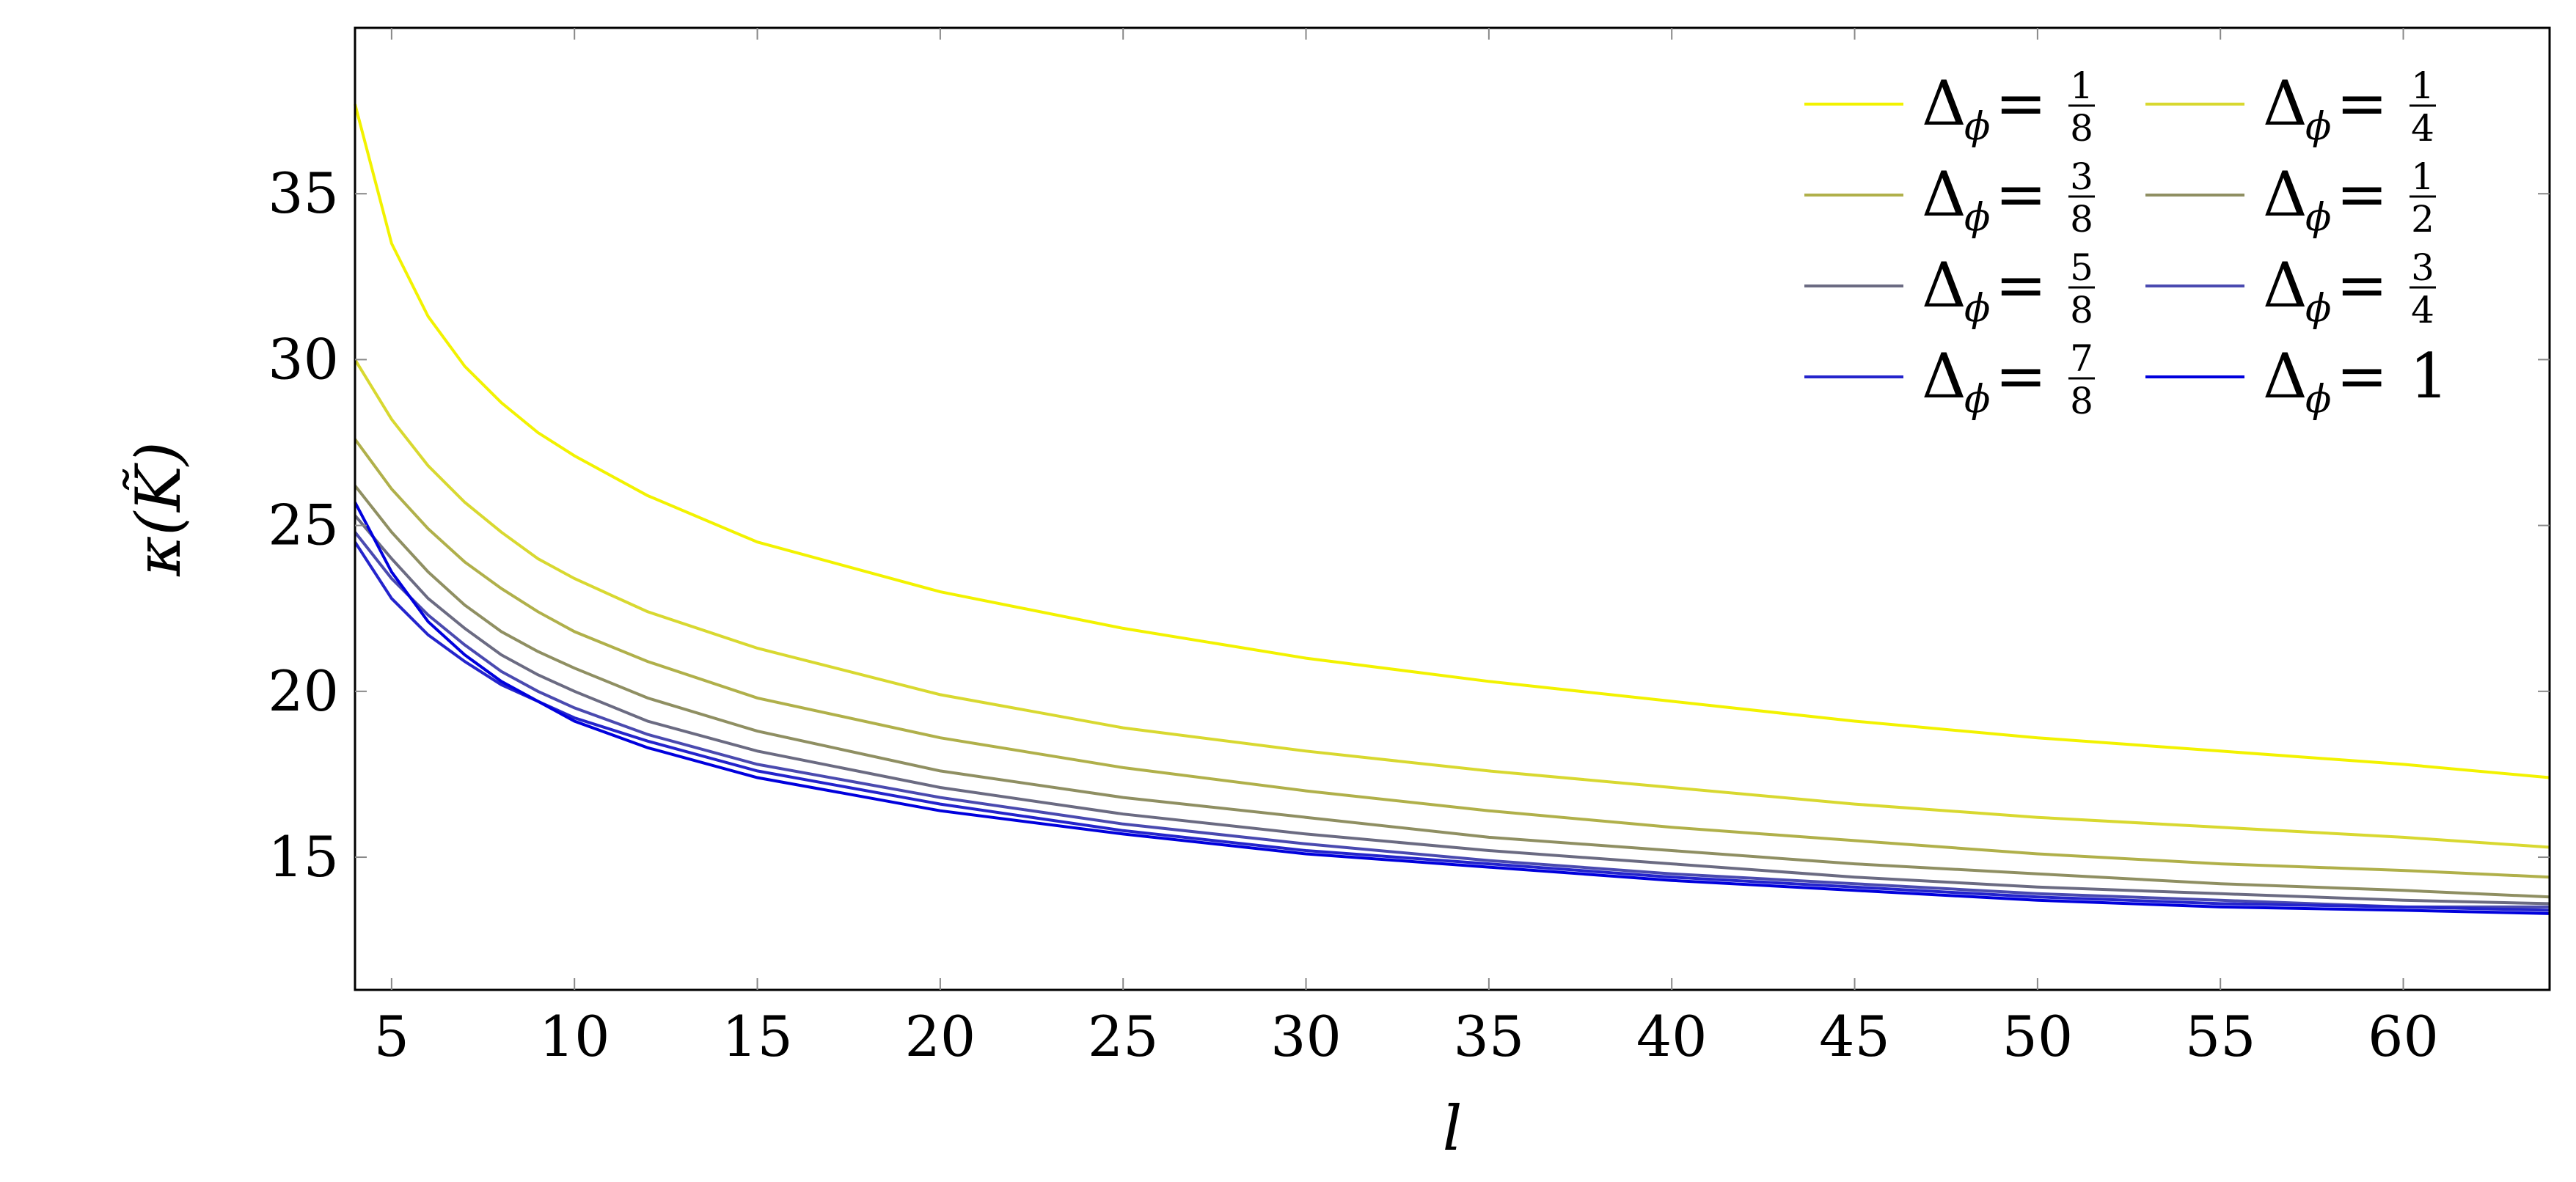  I want to click on x-tick-label: 5, so click(391, 1036).